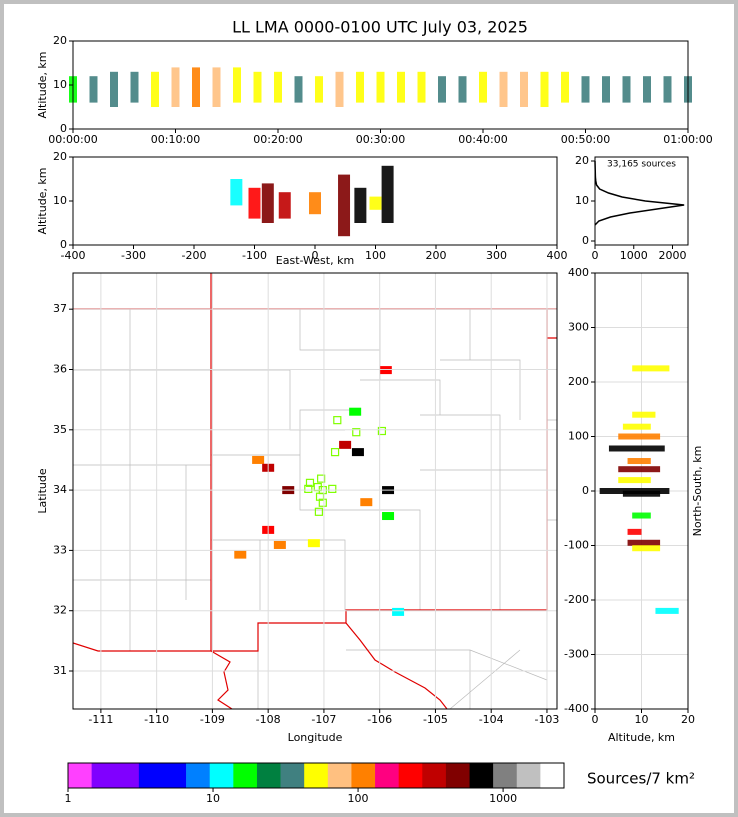 This screenshot has height=817, width=738. I want to click on x-tick-label: -106, so click(379, 719).